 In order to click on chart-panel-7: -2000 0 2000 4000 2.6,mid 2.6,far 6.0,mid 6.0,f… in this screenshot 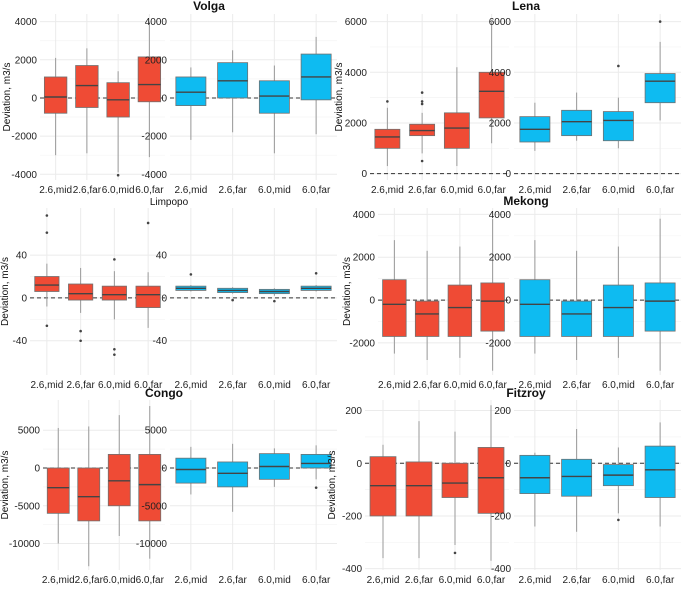, I will do `click(583, 299)`.